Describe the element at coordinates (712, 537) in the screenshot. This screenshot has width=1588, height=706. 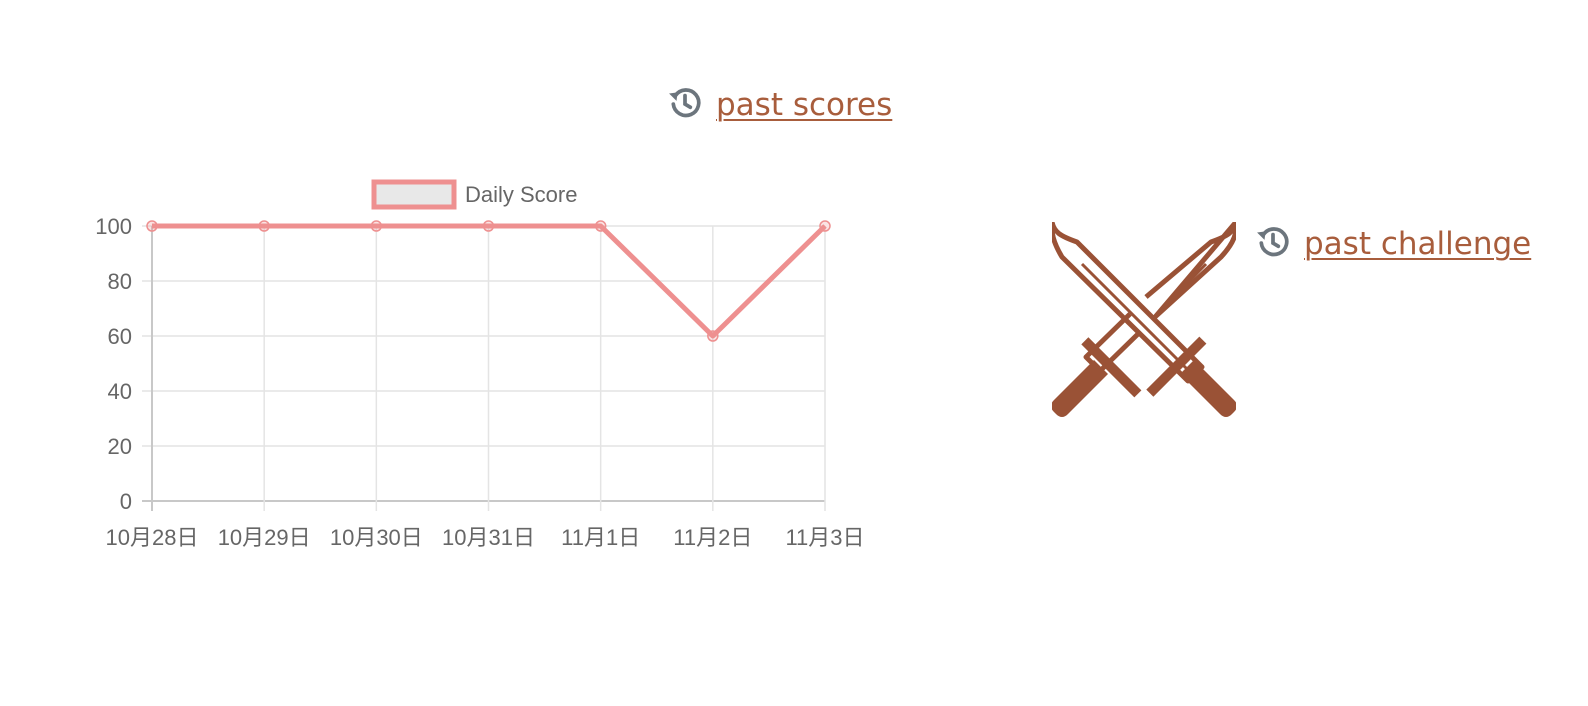
I see `x-tick-label: 11月2日` at that location.